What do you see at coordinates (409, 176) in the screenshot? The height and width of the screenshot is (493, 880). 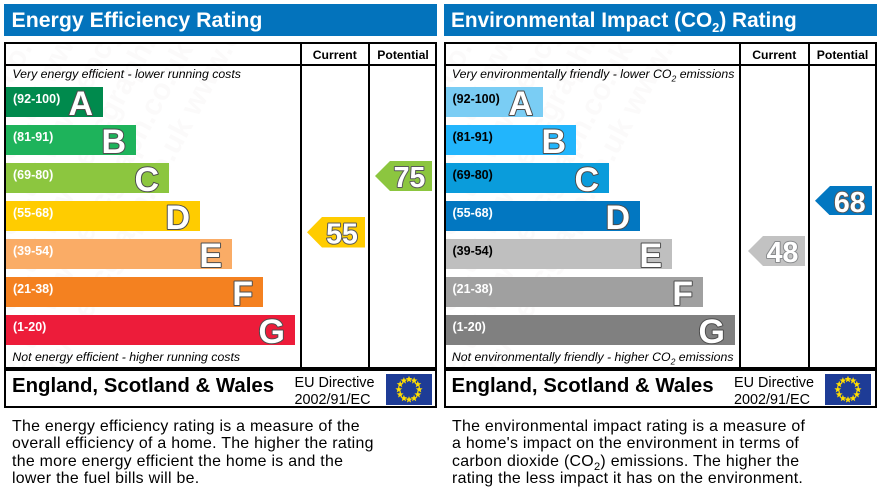 I see `svg-text: 75` at bounding box center [409, 176].